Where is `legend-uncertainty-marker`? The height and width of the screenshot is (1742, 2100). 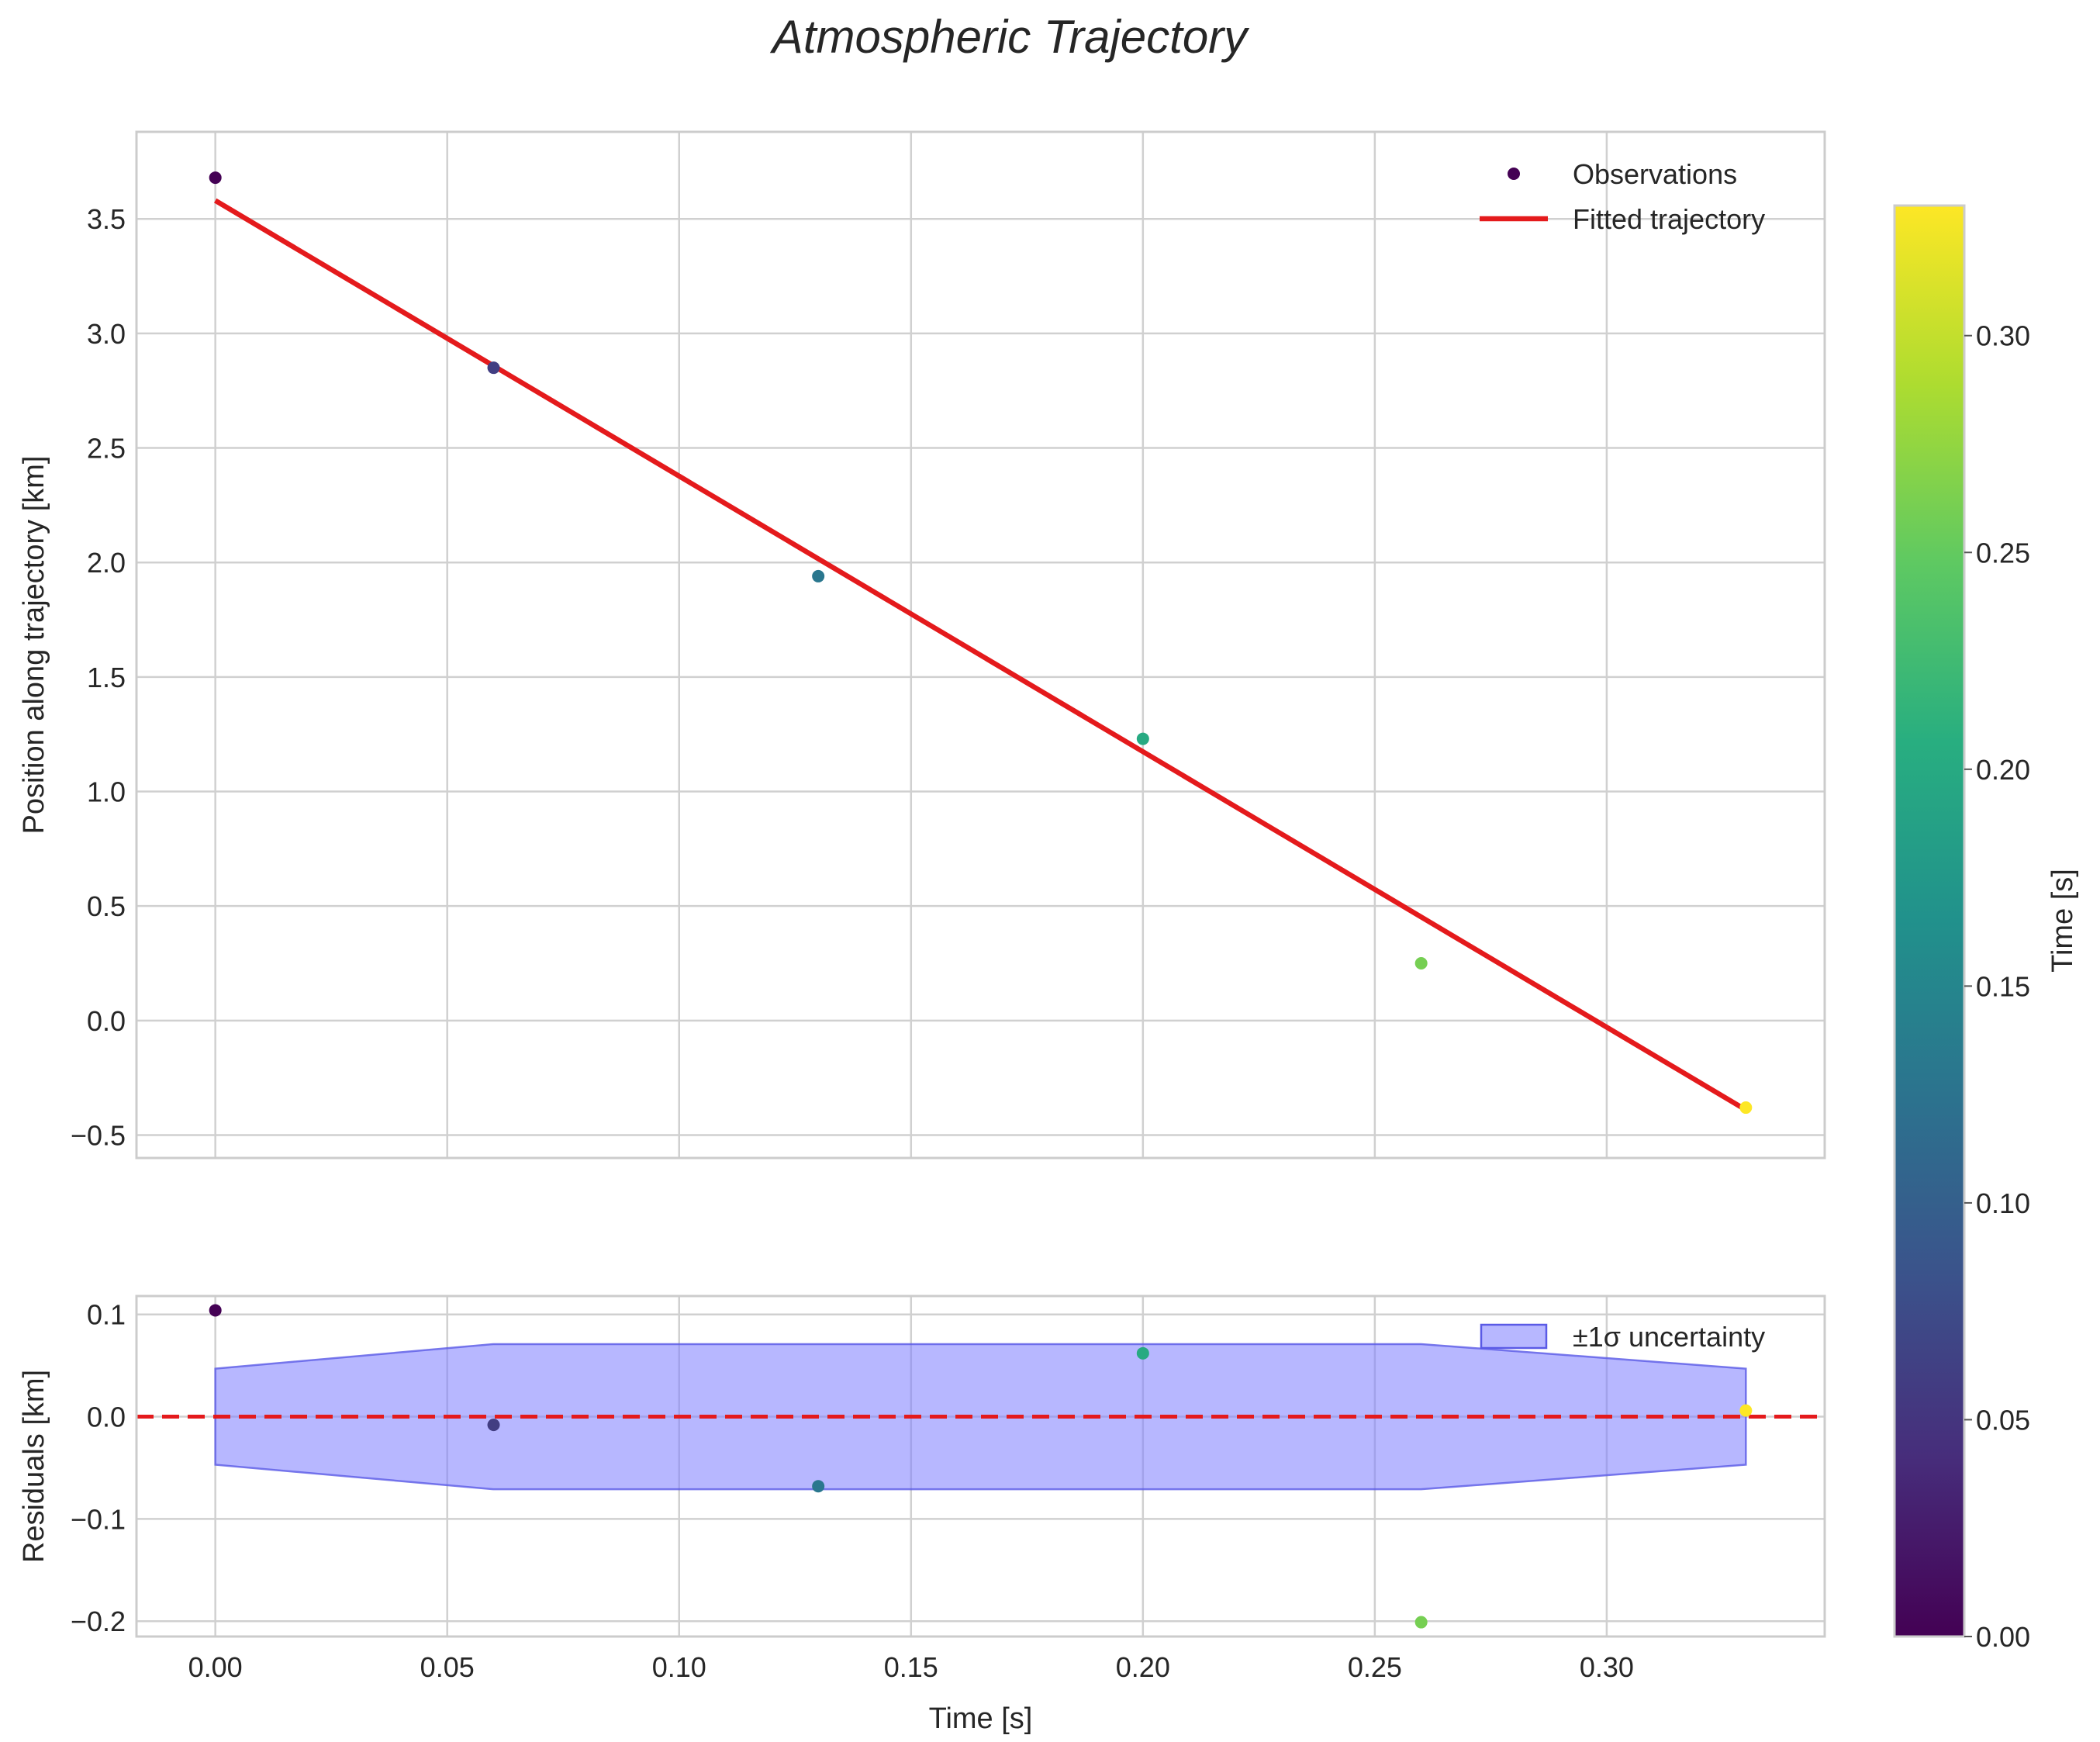
legend-uncertainty-marker is located at coordinates (1514, 1336).